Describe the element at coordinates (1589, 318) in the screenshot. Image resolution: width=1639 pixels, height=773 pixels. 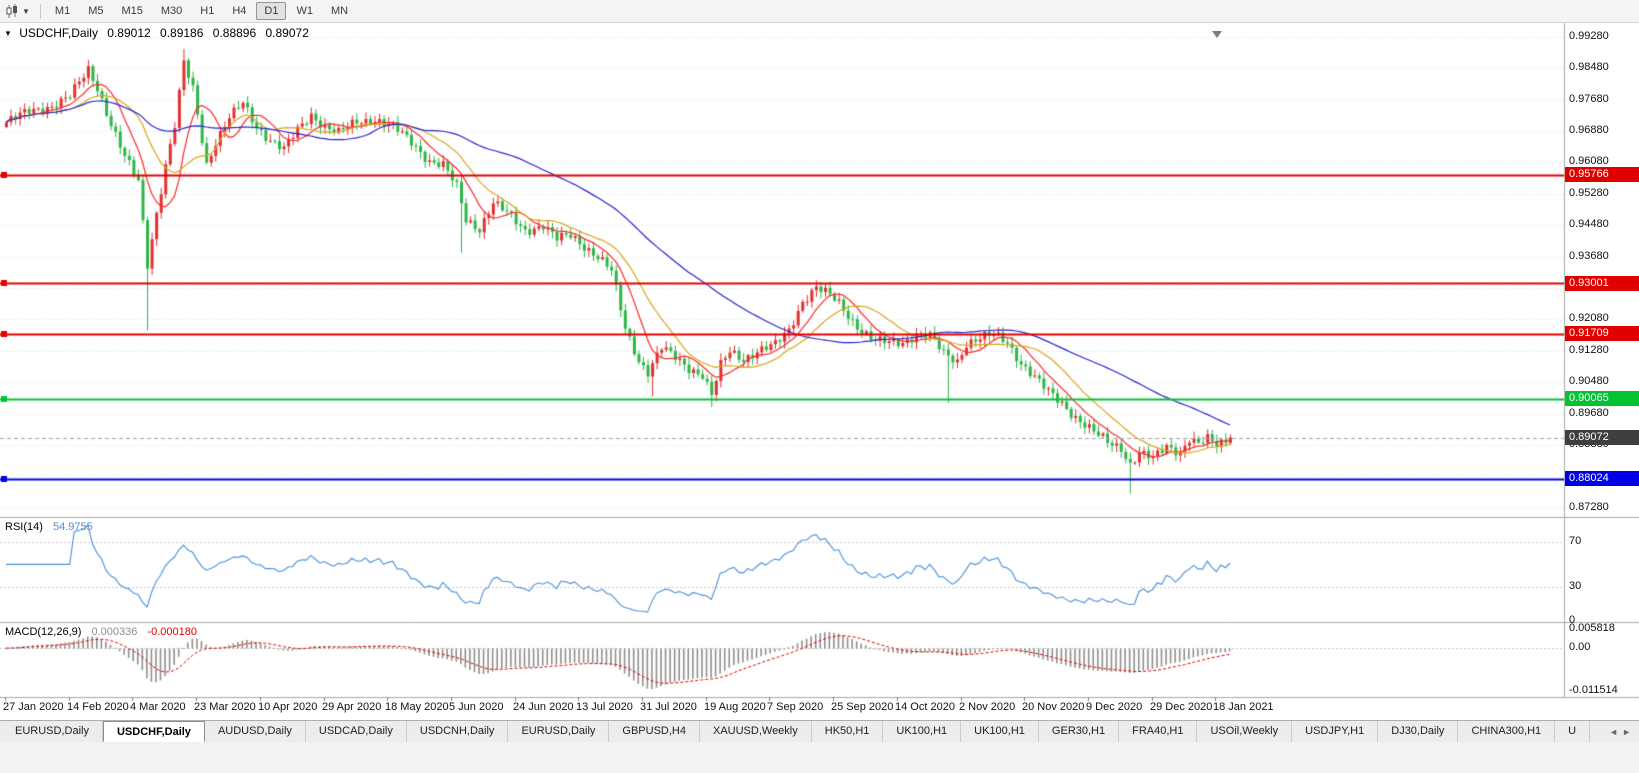
I see `price-axis-label: 0.92080` at that location.